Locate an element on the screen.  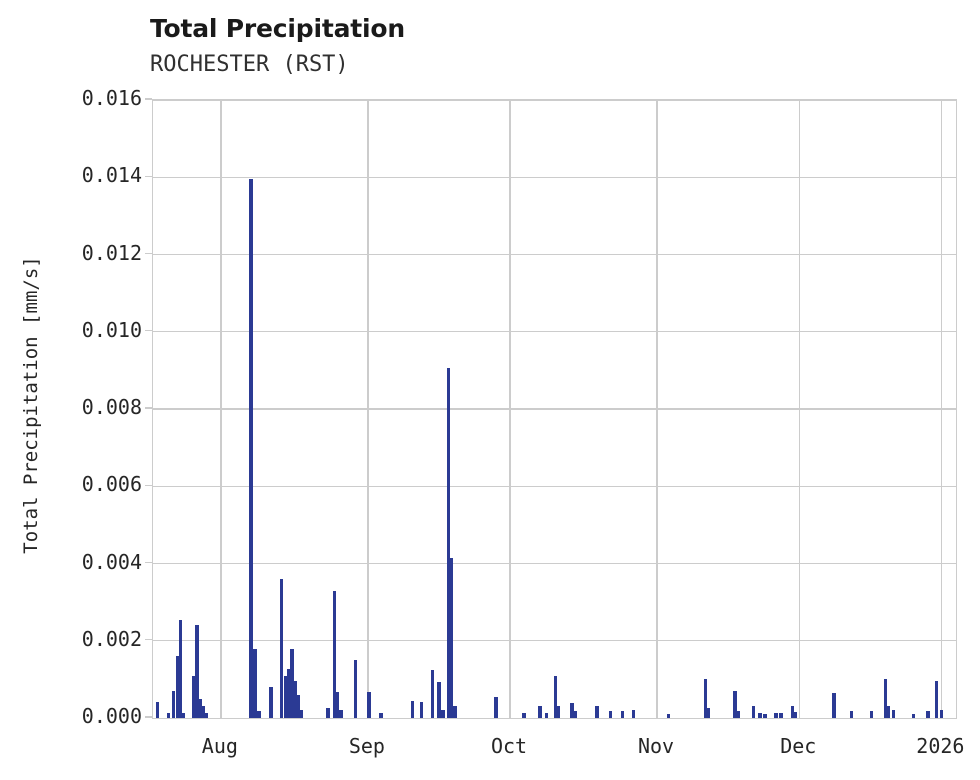
x-tick-label: Sep is located at coordinates (366, 746).